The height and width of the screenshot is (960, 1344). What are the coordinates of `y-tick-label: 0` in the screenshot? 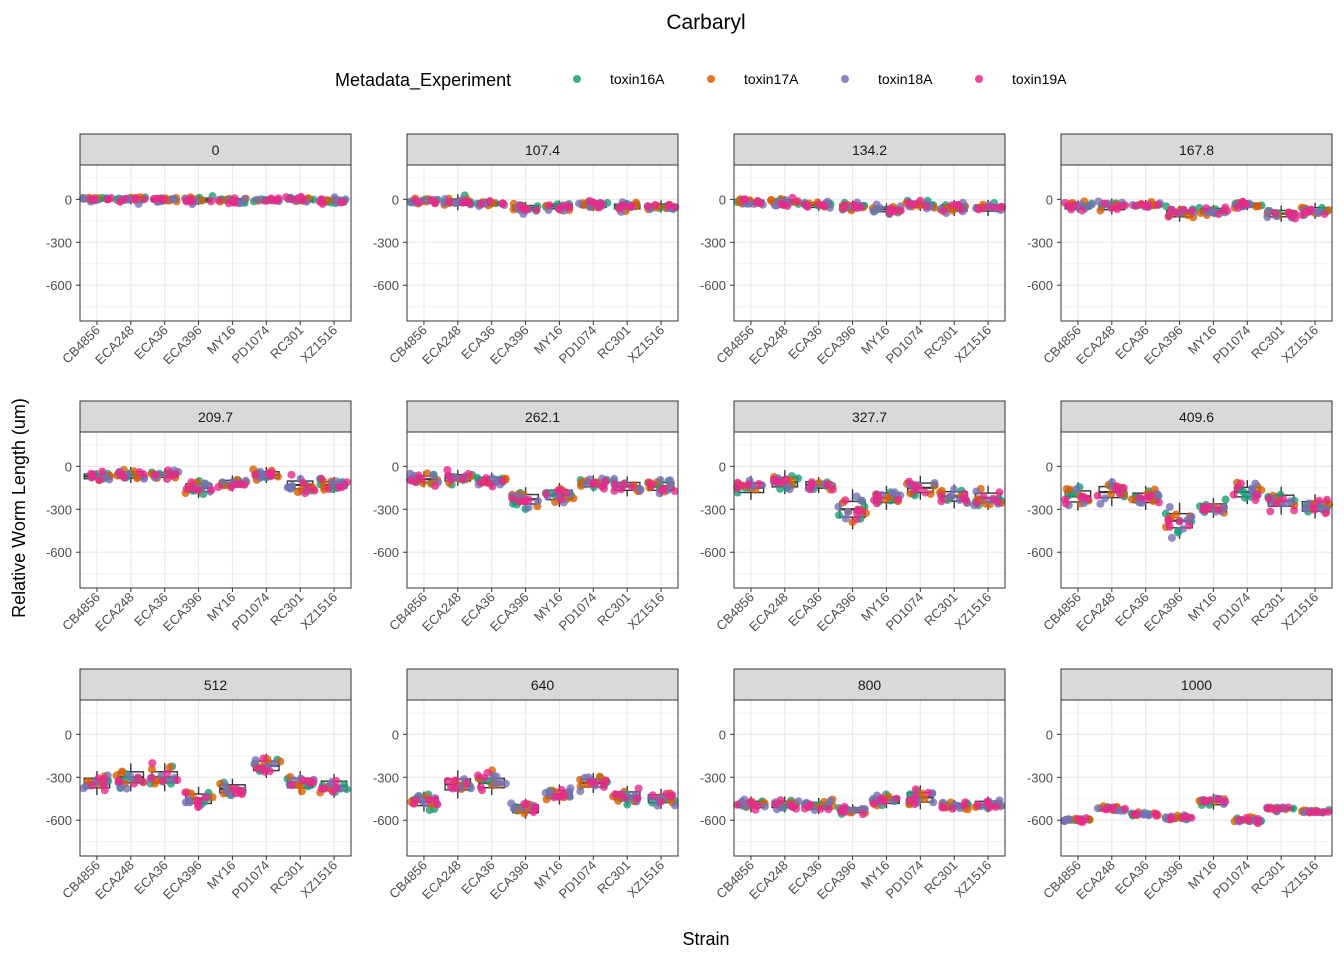 It's located at (68, 734).